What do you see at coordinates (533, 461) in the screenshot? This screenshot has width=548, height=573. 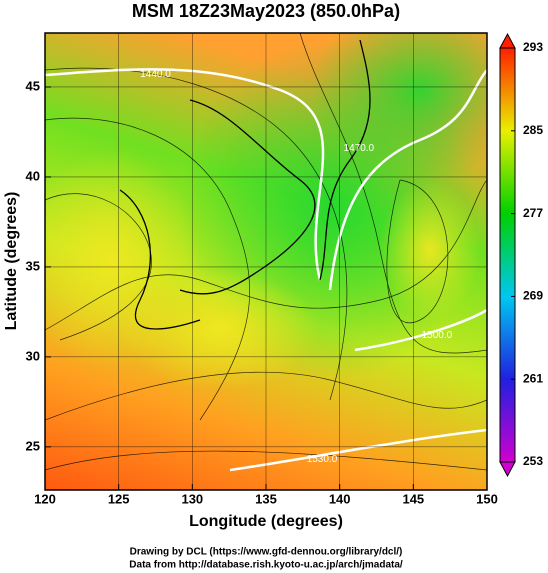 I see `colorbar-tick-label: 253` at bounding box center [533, 461].